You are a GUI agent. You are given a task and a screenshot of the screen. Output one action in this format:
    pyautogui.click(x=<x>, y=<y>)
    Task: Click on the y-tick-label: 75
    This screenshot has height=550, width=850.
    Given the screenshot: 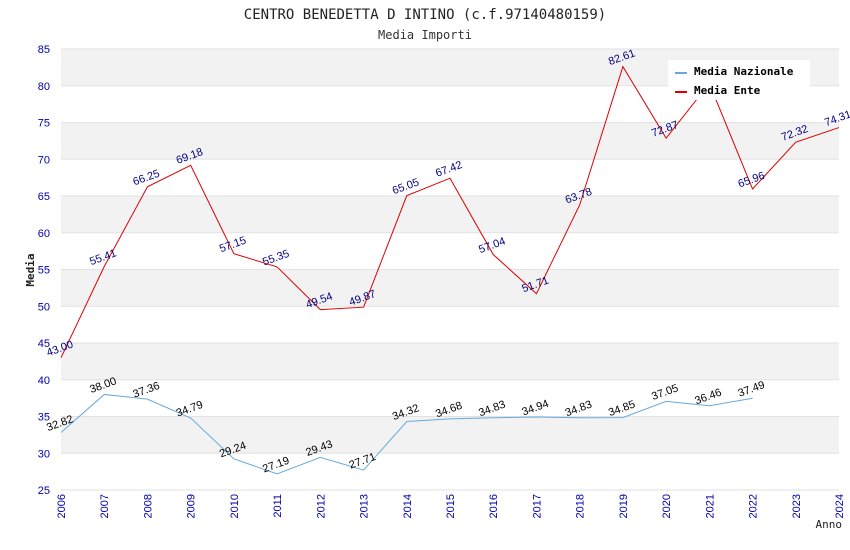 What is the action you would take?
    pyautogui.click(x=44, y=124)
    